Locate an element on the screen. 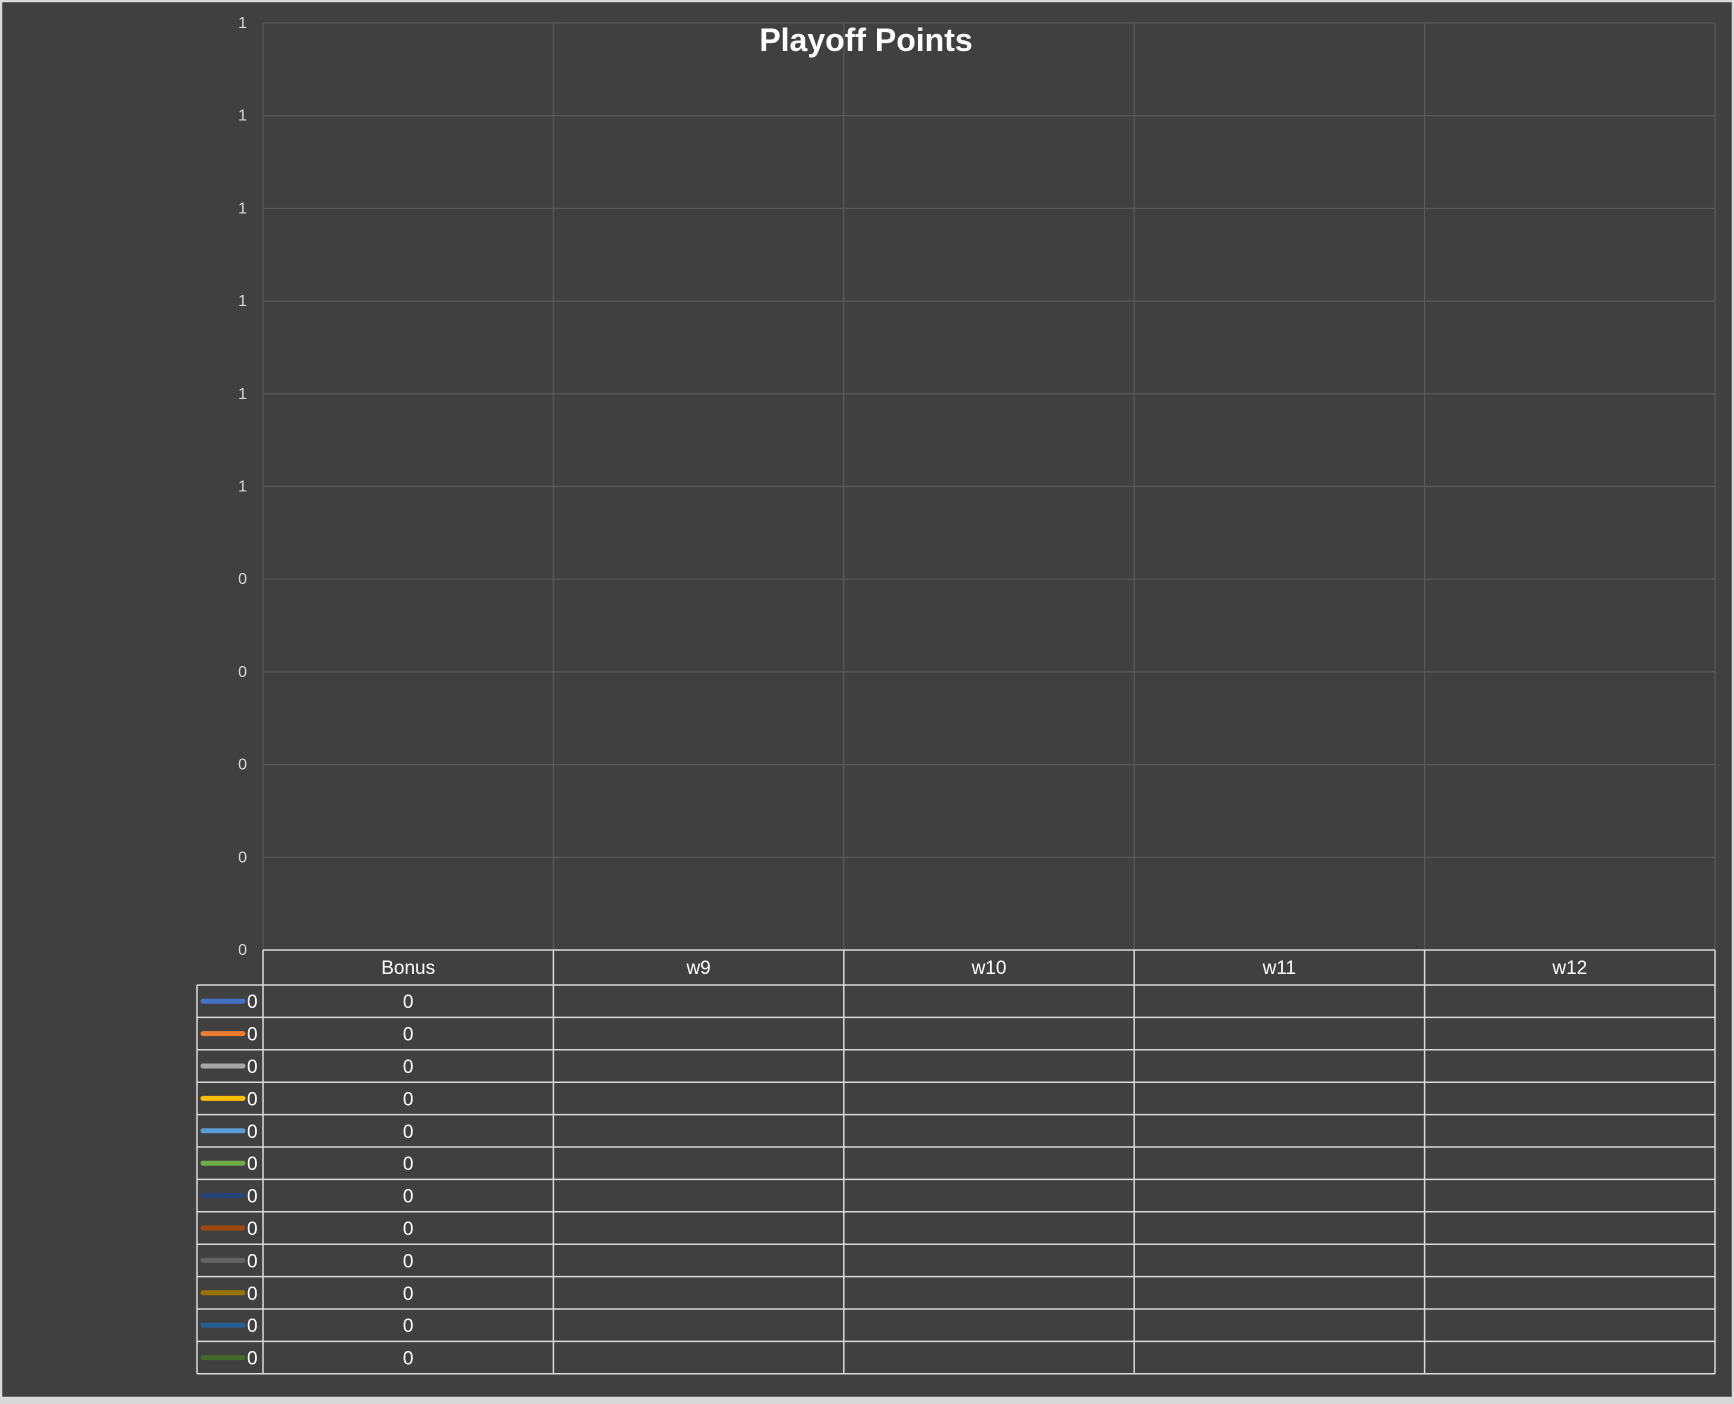 The width and height of the screenshot is (1734, 1404). table-header-bonus: Bonus is located at coordinates (408, 968).